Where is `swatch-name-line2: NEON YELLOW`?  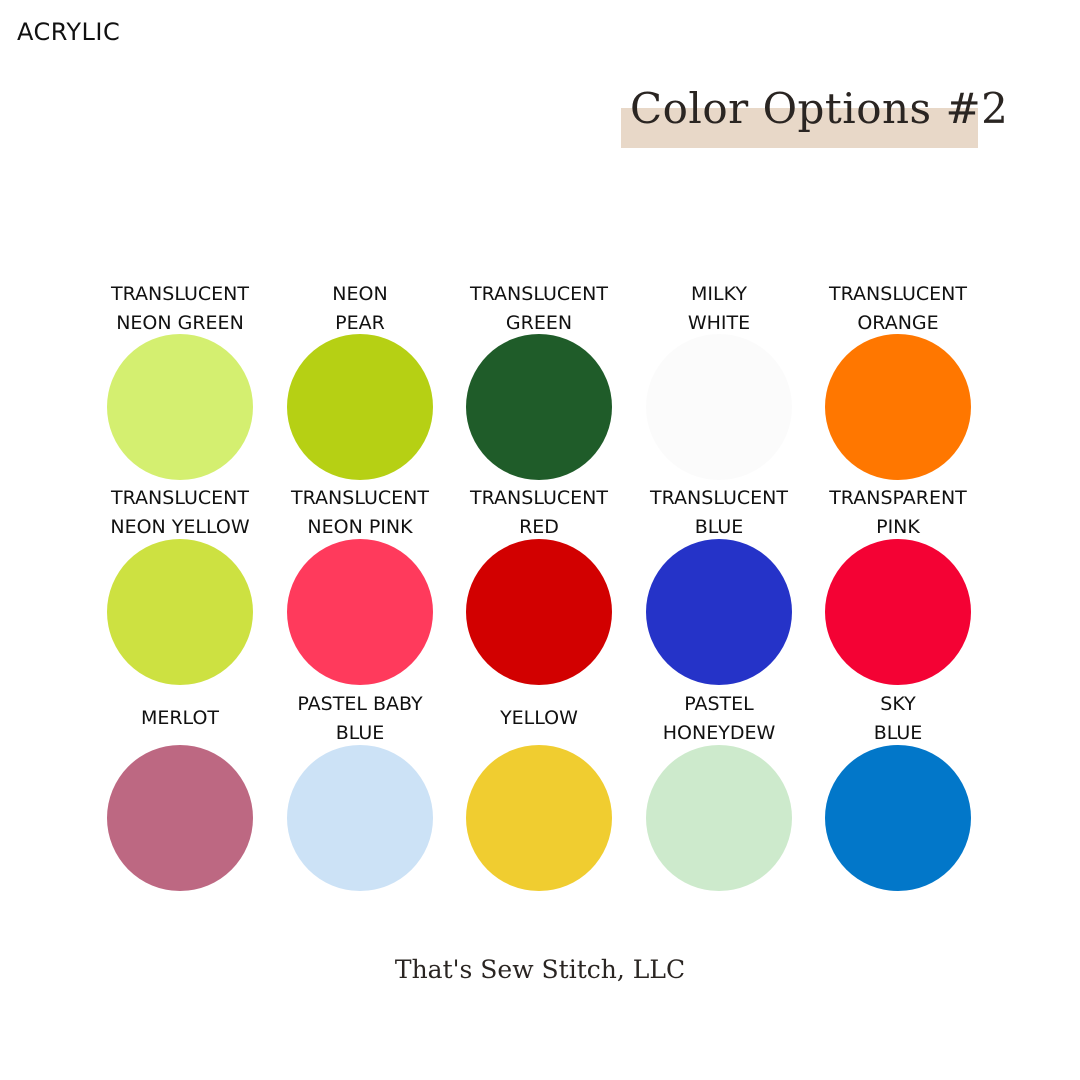
swatch-name-line2: NEON YELLOW is located at coordinates (180, 527).